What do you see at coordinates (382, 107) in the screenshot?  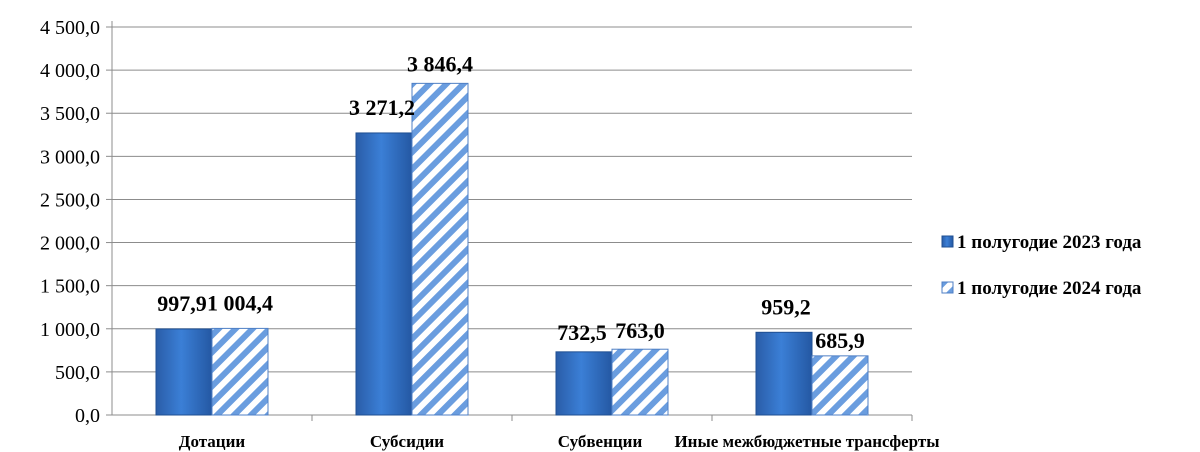 I see `data-label: 3 271,2` at bounding box center [382, 107].